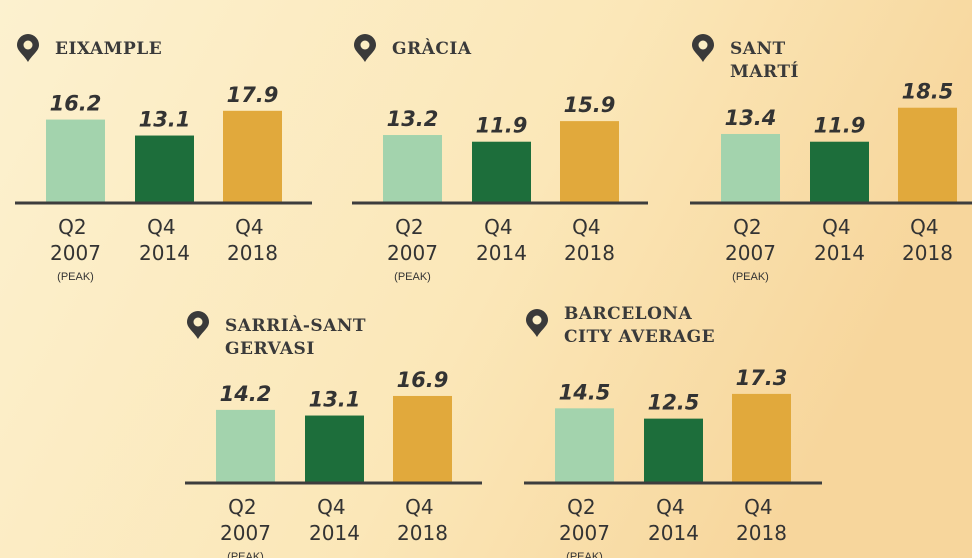 The height and width of the screenshot is (558, 972). Describe the element at coordinates (764, 60) in the screenshot. I see `chart-title: SANT MARTÍ` at that location.